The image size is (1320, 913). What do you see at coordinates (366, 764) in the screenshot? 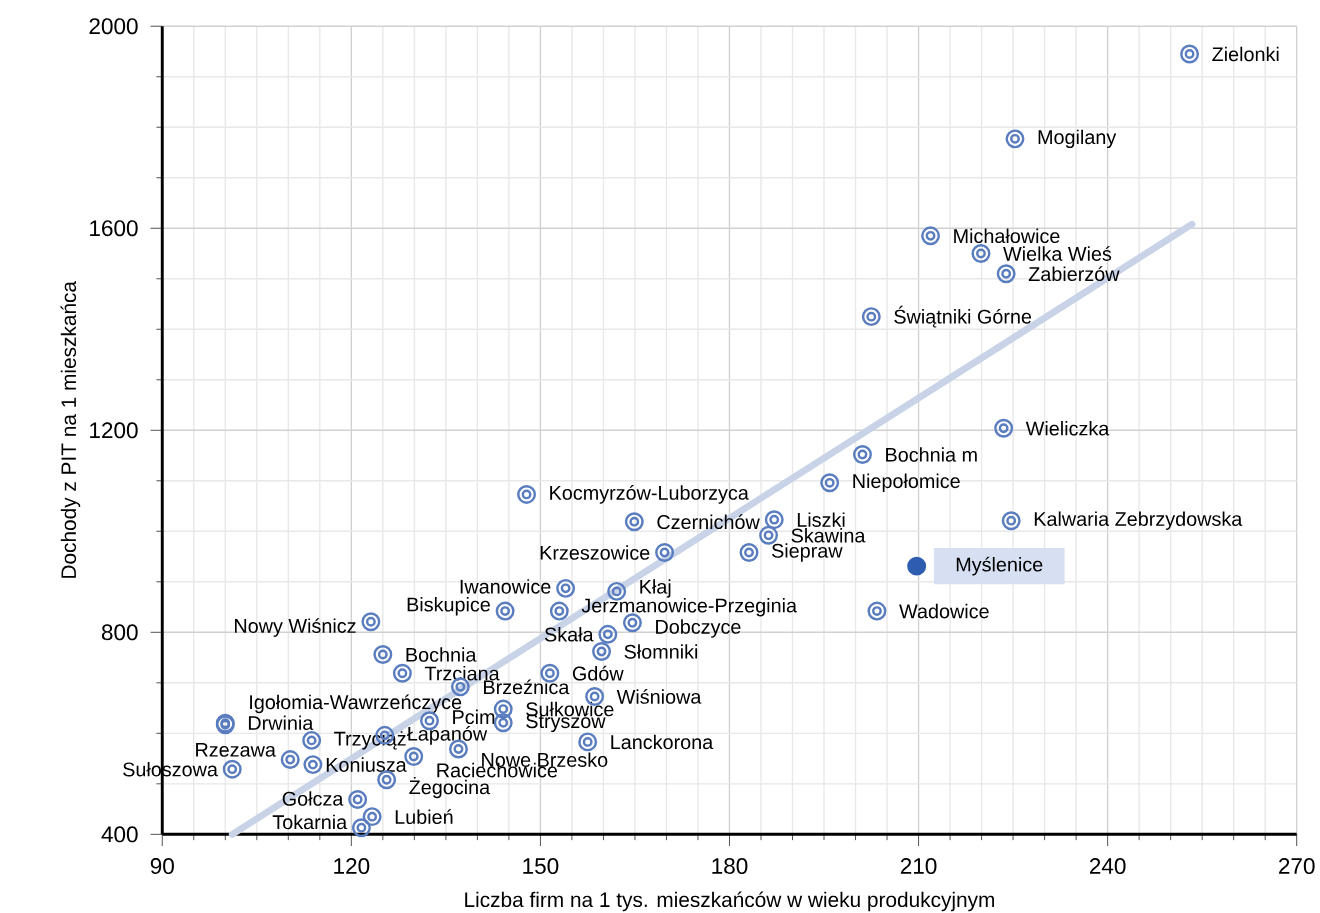
I see `annotation: Koniusza` at bounding box center [366, 764].